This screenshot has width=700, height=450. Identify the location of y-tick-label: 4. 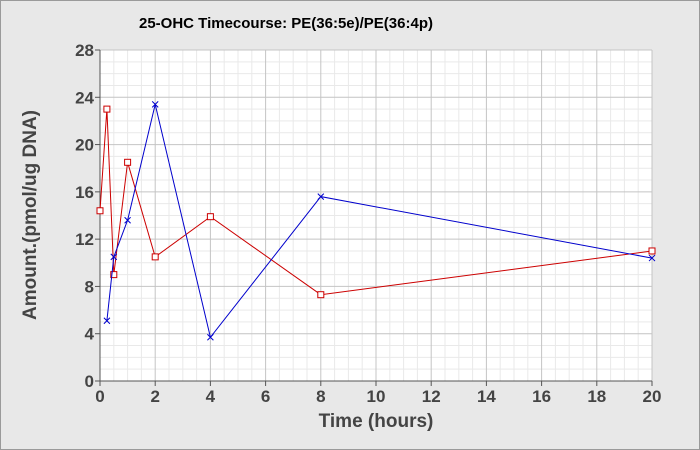
(90, 334).